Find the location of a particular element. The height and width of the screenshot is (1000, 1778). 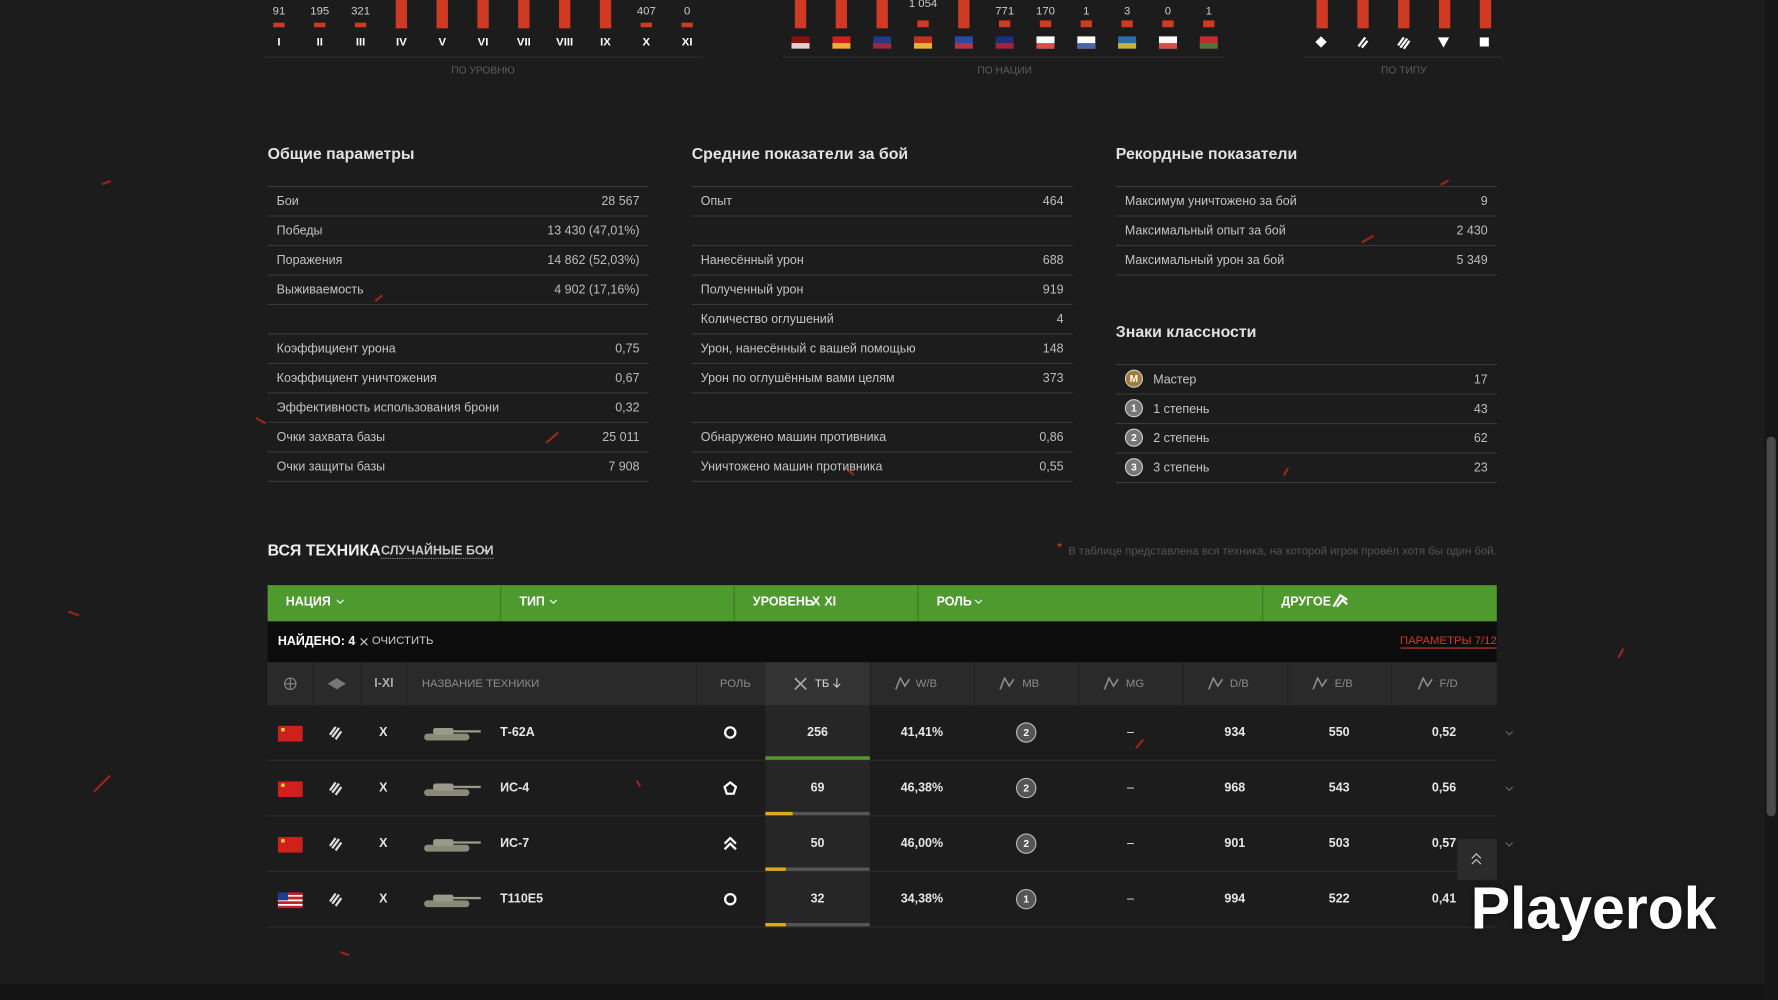

filter-divider is located at coordinates (734, 603).